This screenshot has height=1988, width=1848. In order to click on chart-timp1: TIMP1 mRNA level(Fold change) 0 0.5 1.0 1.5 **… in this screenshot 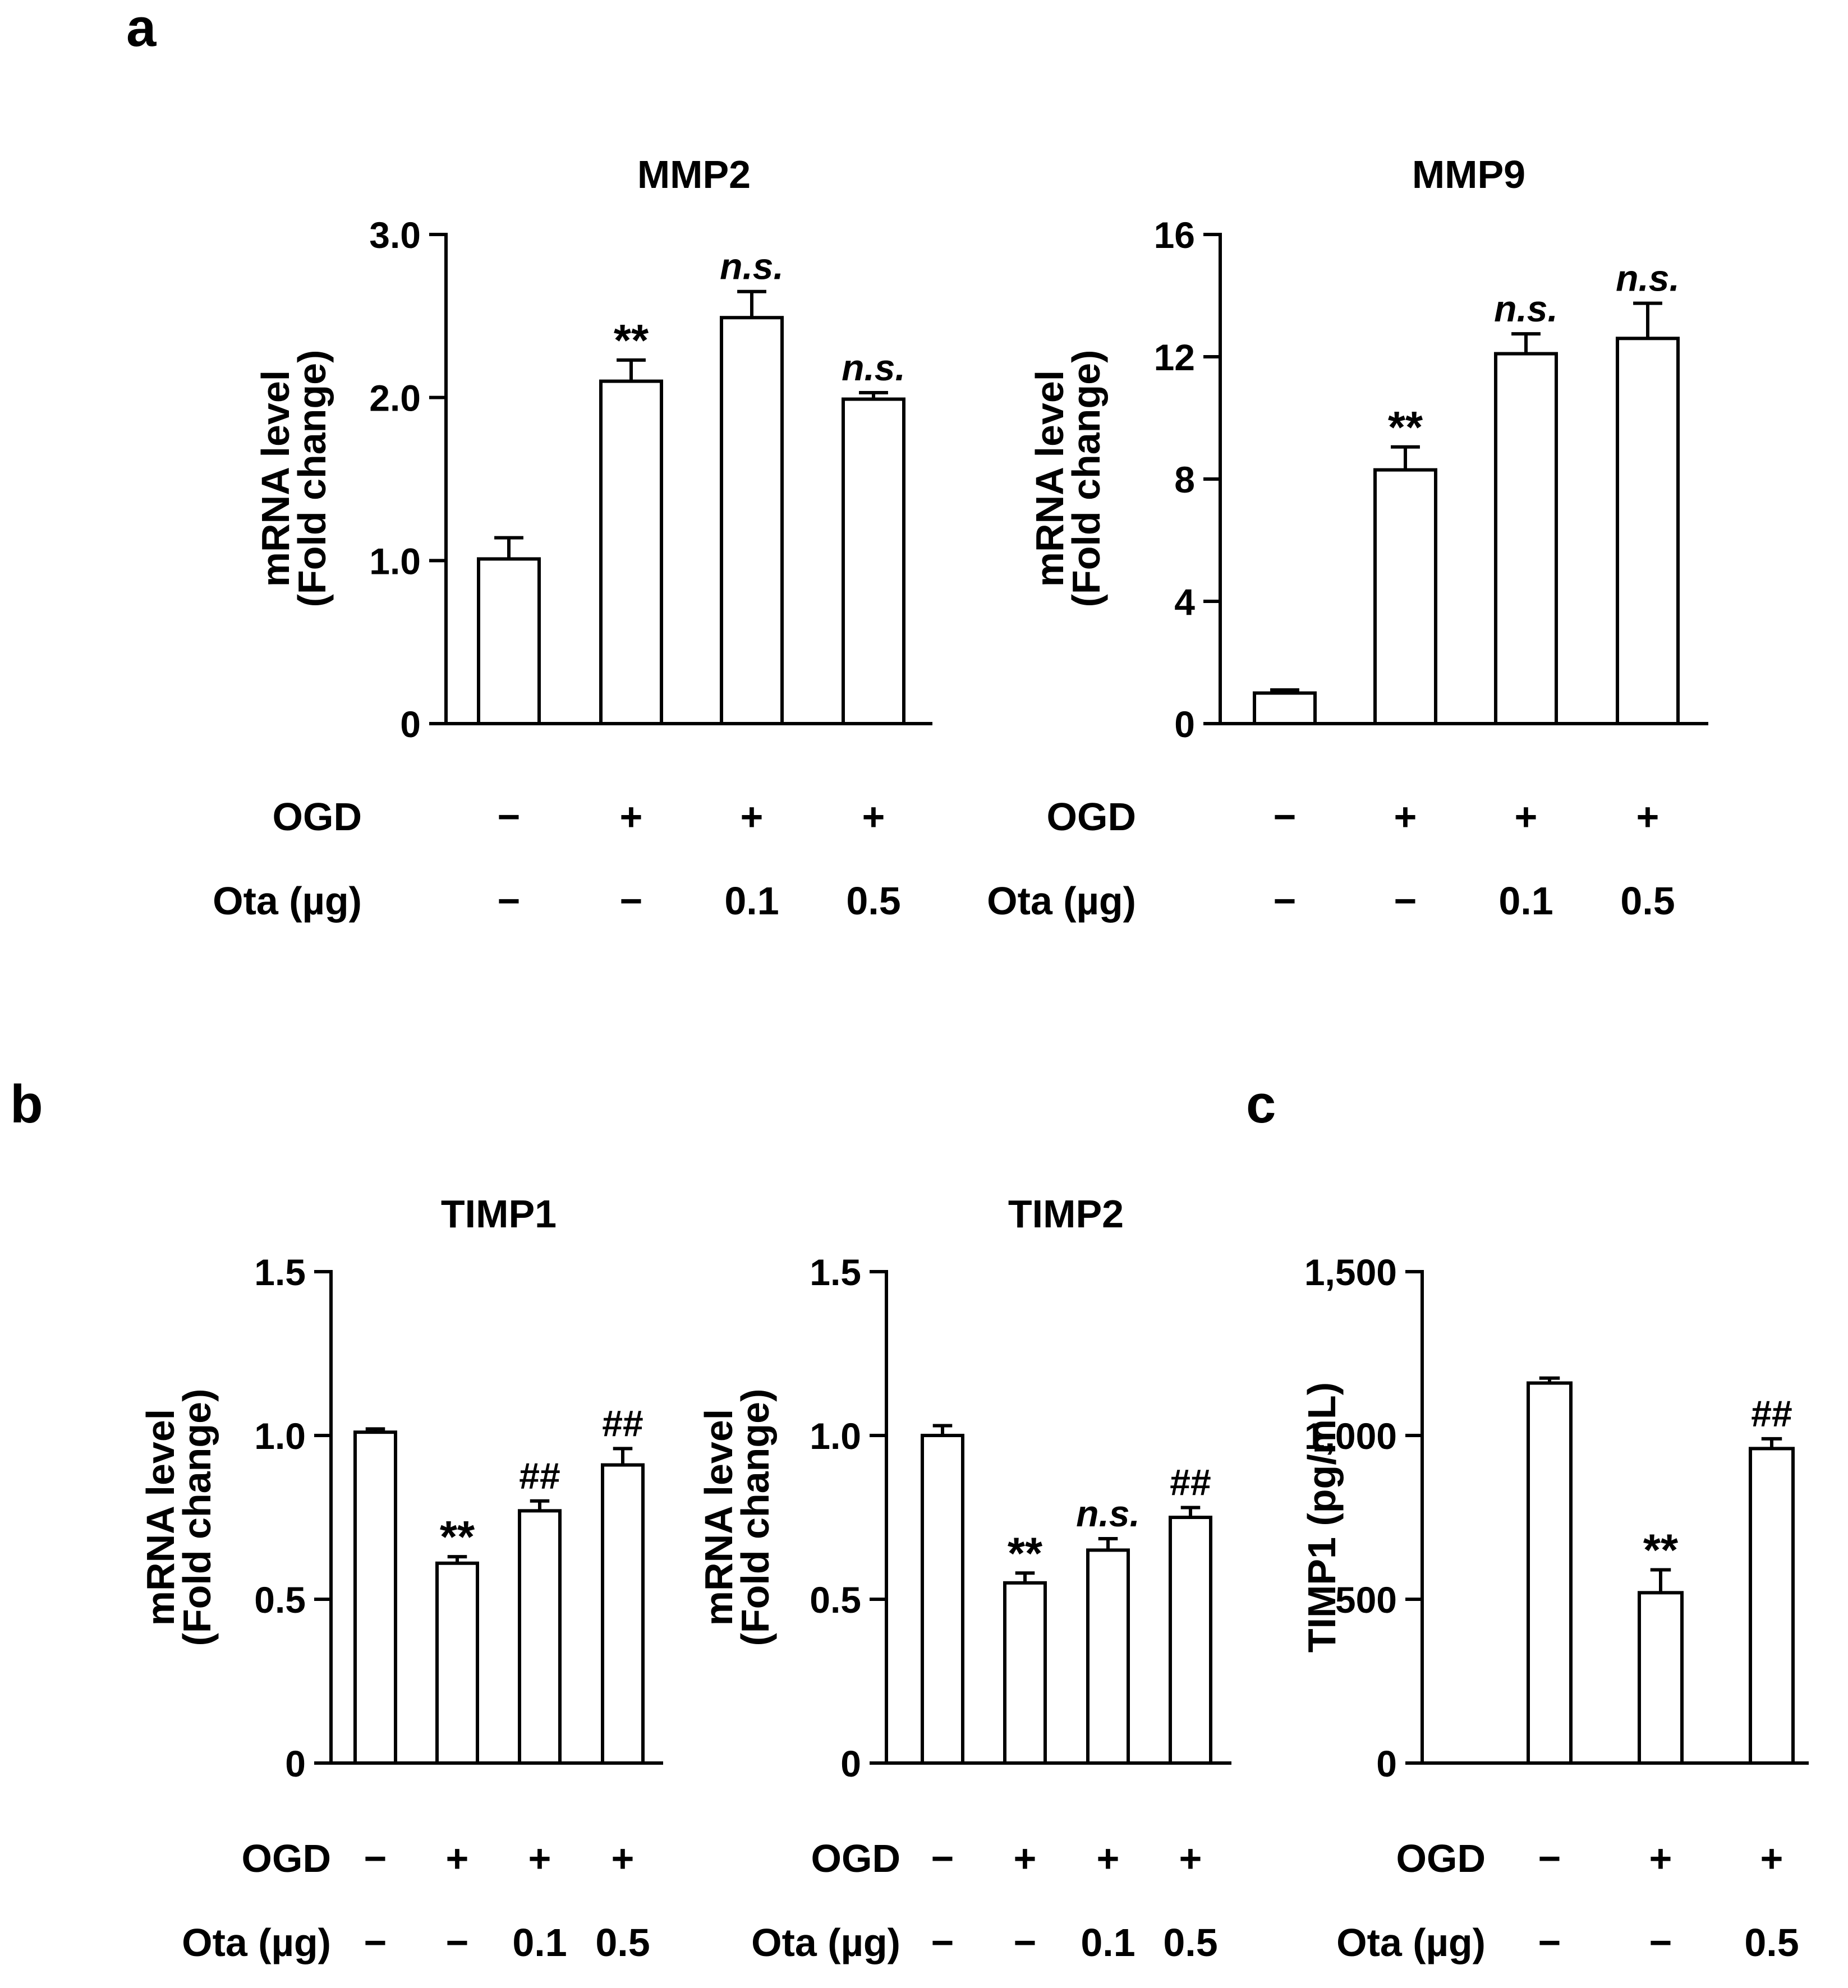, I will do `click(401, 1578)`.